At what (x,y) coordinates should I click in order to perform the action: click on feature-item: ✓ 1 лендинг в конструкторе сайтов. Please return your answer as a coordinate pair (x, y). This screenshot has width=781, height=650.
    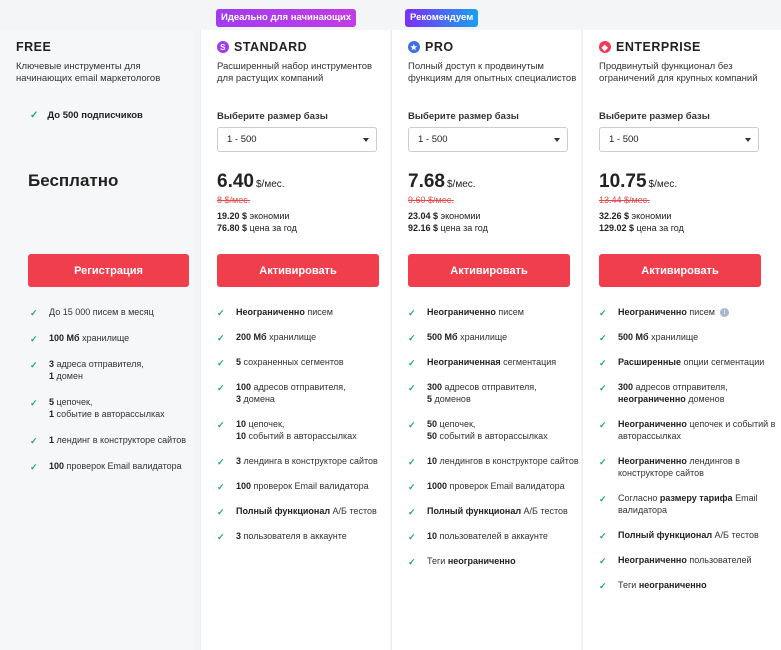
    Looking at the image, I should click on (119, 440).